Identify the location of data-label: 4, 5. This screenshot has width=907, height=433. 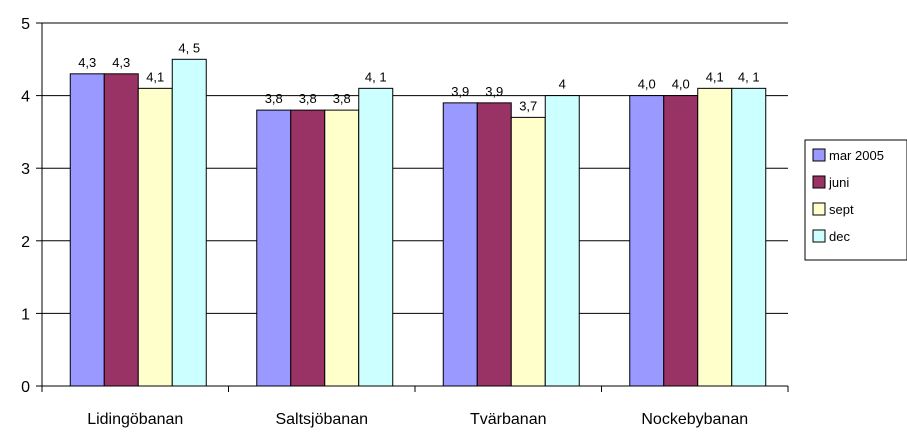
(189, 47).